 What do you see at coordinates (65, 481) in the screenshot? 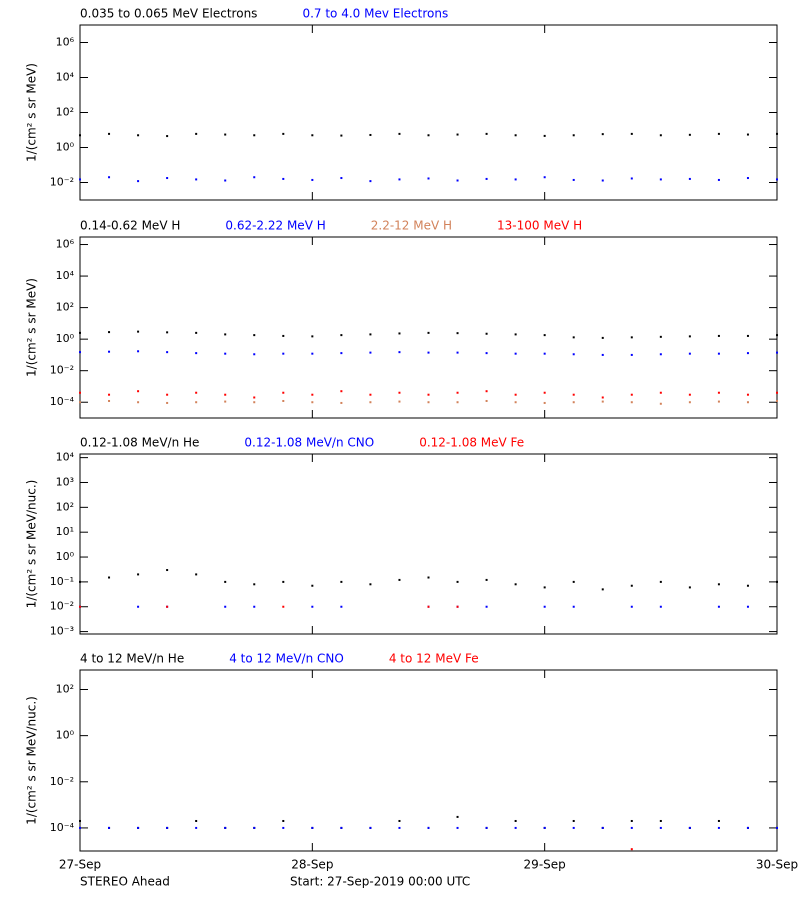
I see `y-tick-label: 10³` at bounding box center [65, 481].